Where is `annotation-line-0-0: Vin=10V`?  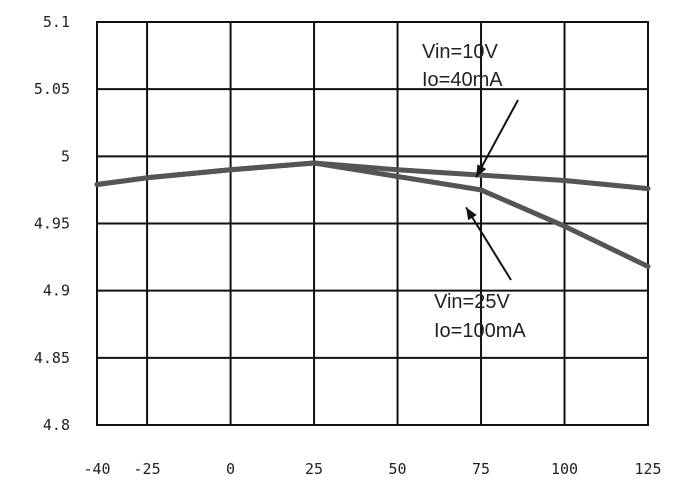
annotation-line-0-0: Vin=10V is located at coordinates (460, 52).